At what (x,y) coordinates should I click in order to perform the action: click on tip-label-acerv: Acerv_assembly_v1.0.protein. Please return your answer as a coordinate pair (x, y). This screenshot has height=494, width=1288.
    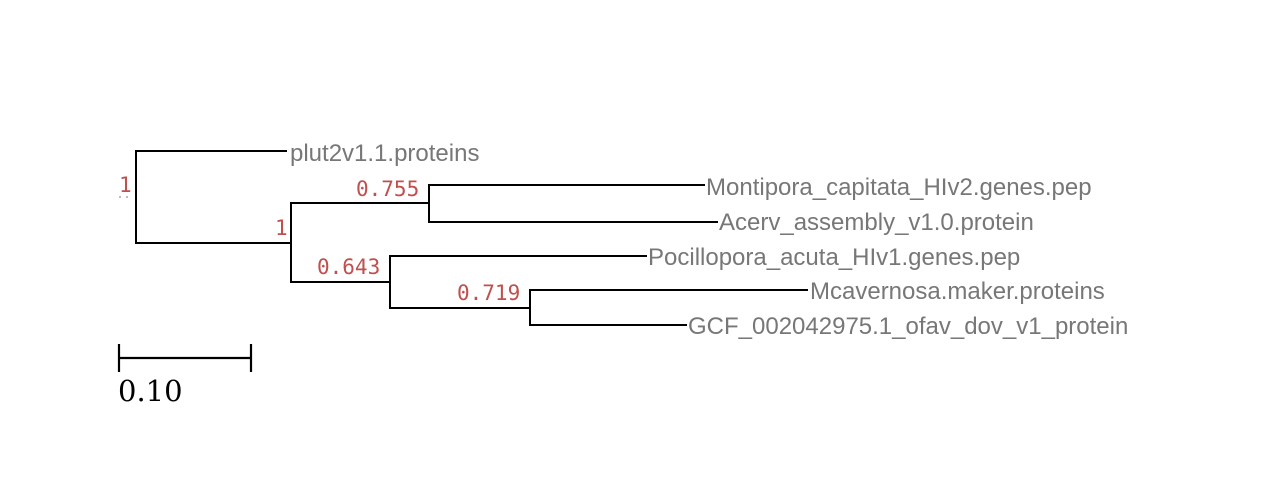
    Looking at the image, I should click on (876, 222).